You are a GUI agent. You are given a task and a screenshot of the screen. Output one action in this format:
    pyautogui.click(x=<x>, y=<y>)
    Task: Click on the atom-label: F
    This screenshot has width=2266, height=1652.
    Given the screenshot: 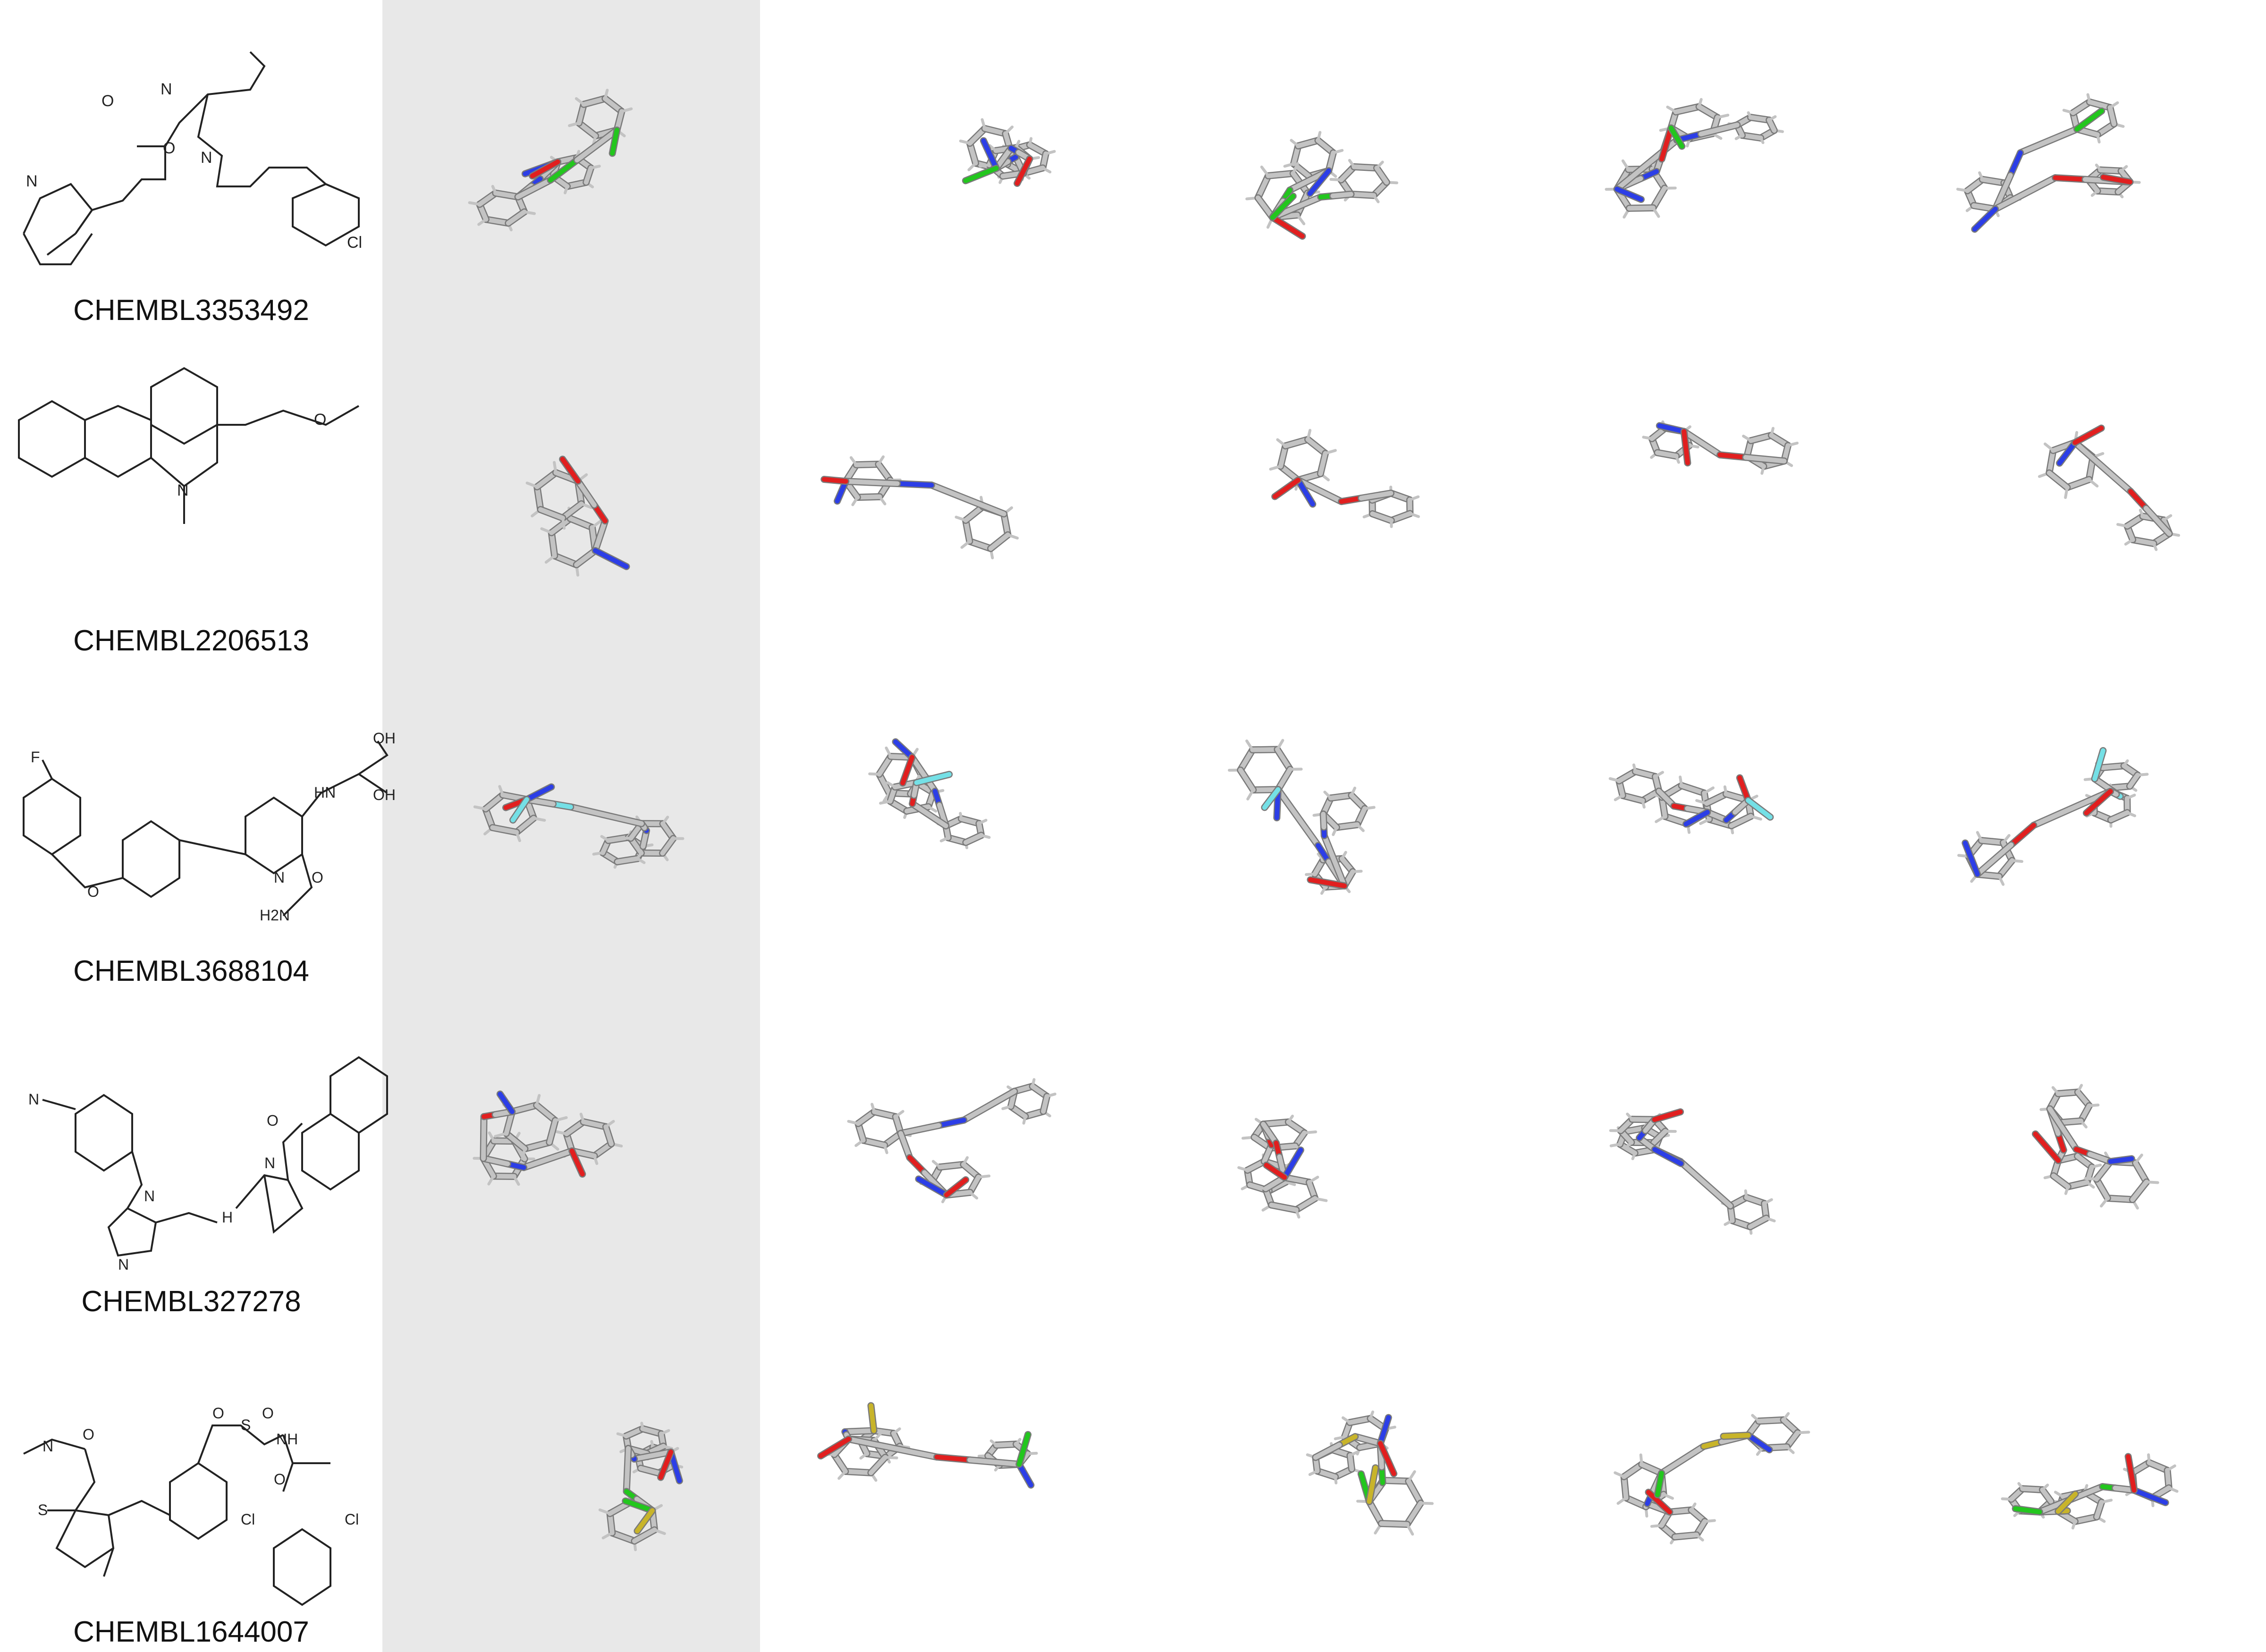 What is the action you would take?
    pyautogui.click(x=36, y=757)
    